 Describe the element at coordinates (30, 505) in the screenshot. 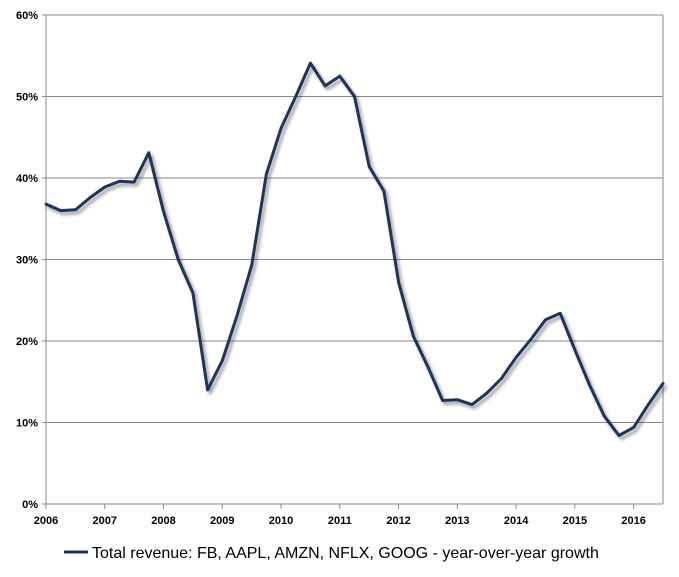

I see `y-tick-label: 0%` at that location.